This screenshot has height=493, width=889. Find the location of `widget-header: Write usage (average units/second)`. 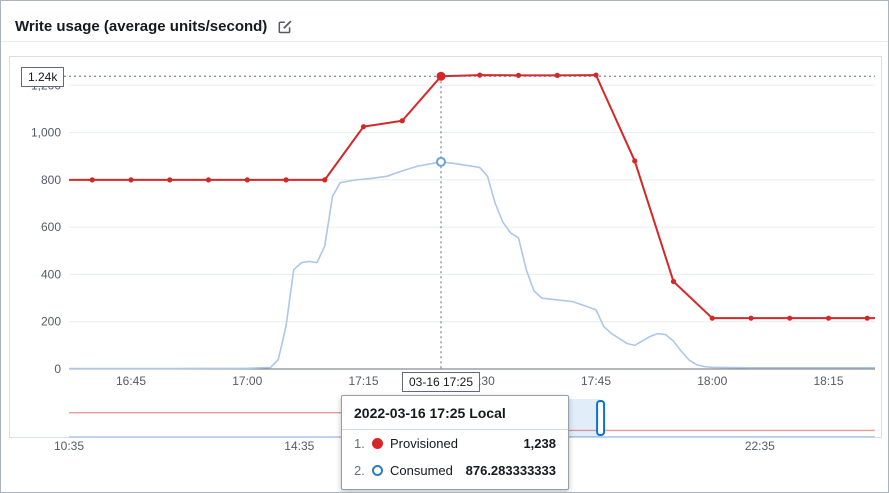

widget-header: Write usage (average units/second) is located at coordinates (444, 21).